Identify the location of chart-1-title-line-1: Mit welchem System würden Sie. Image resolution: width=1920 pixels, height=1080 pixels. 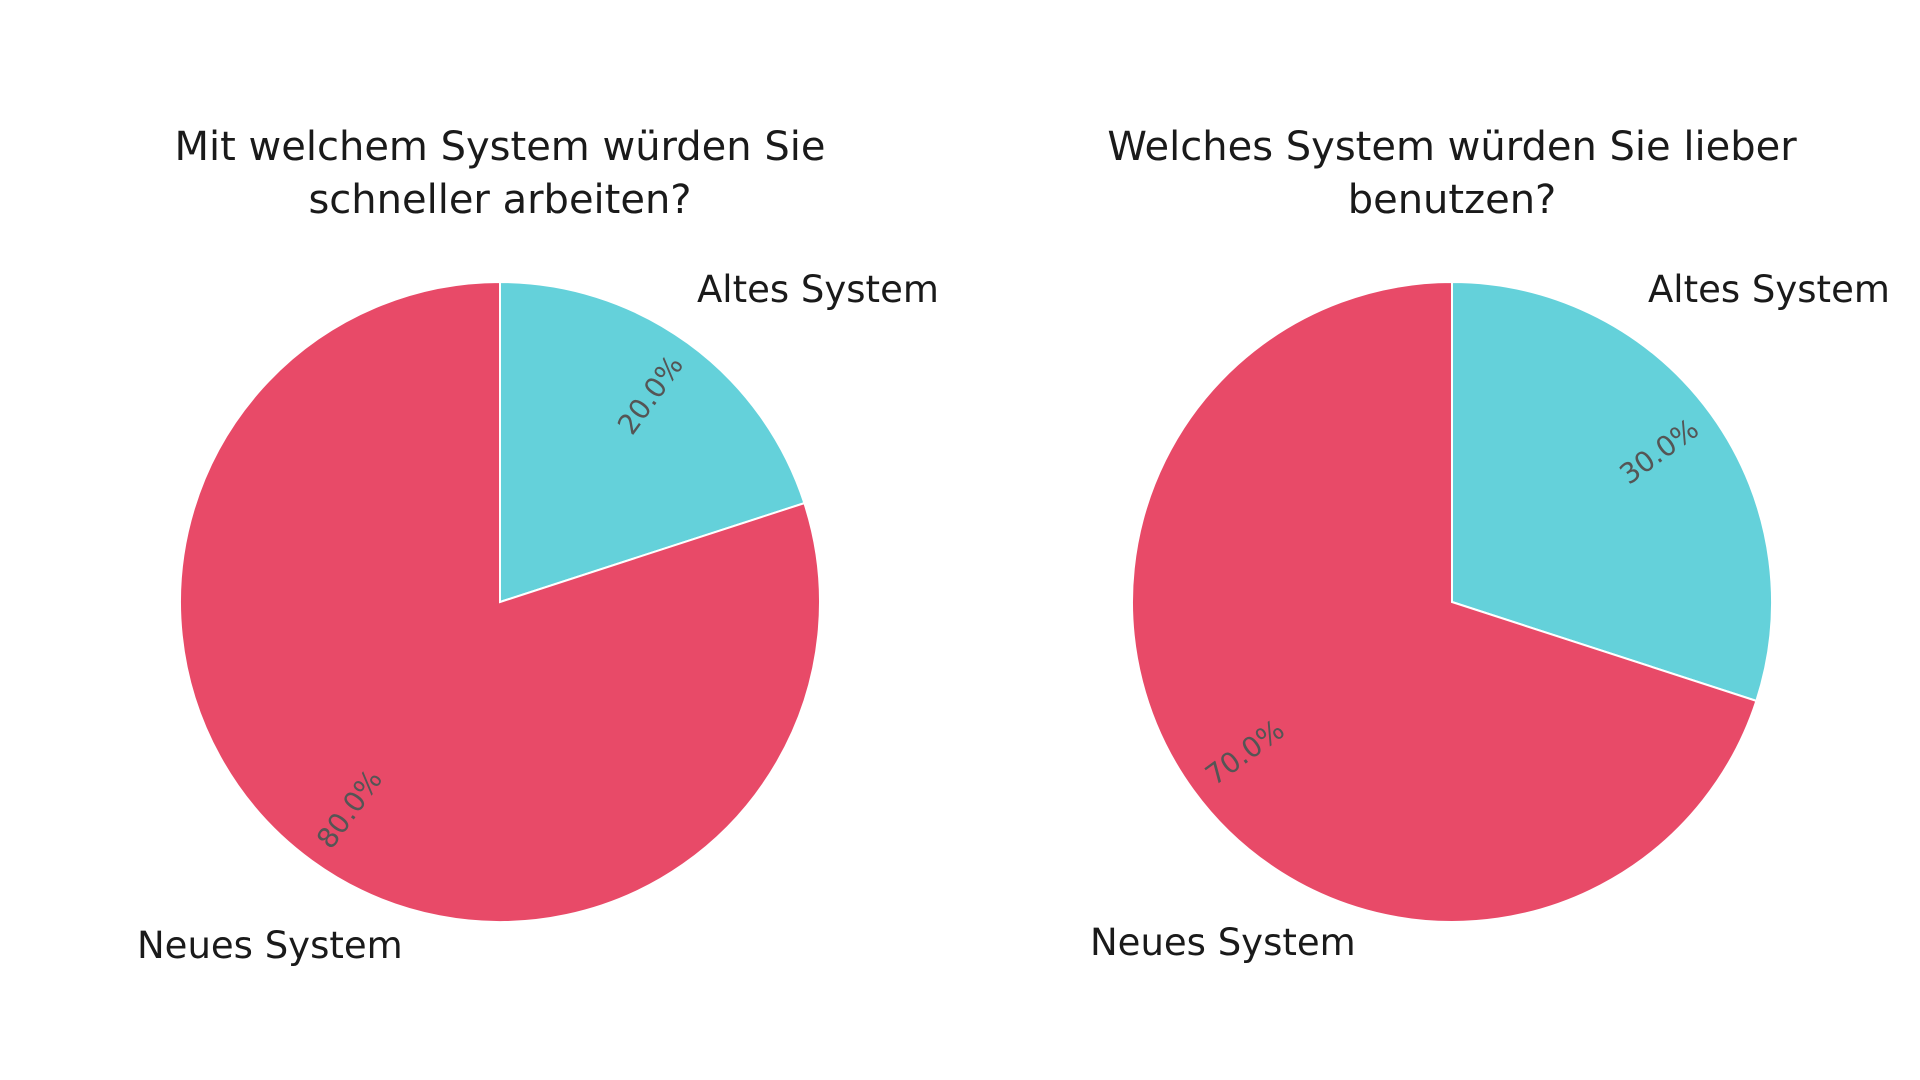
(500, 147).